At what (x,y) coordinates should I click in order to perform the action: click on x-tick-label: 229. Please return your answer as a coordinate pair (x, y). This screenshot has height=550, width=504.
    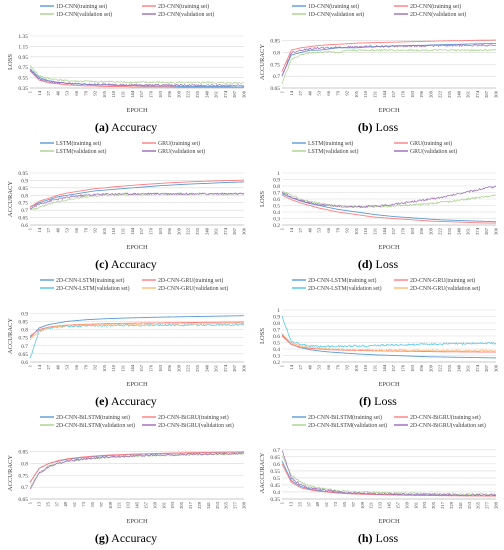
    Looking at the image, I should click on (199, 505).